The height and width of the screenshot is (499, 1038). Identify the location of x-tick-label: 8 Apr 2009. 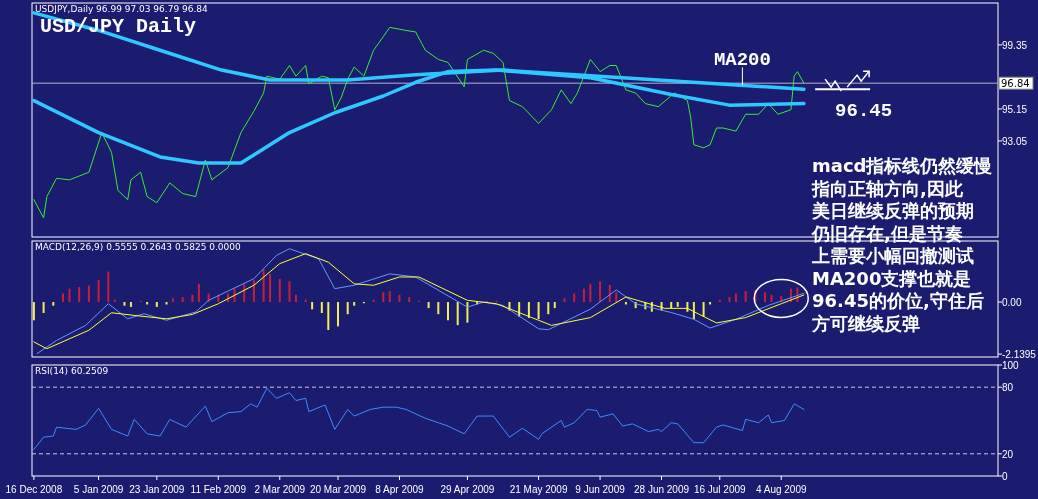
(400, 489).